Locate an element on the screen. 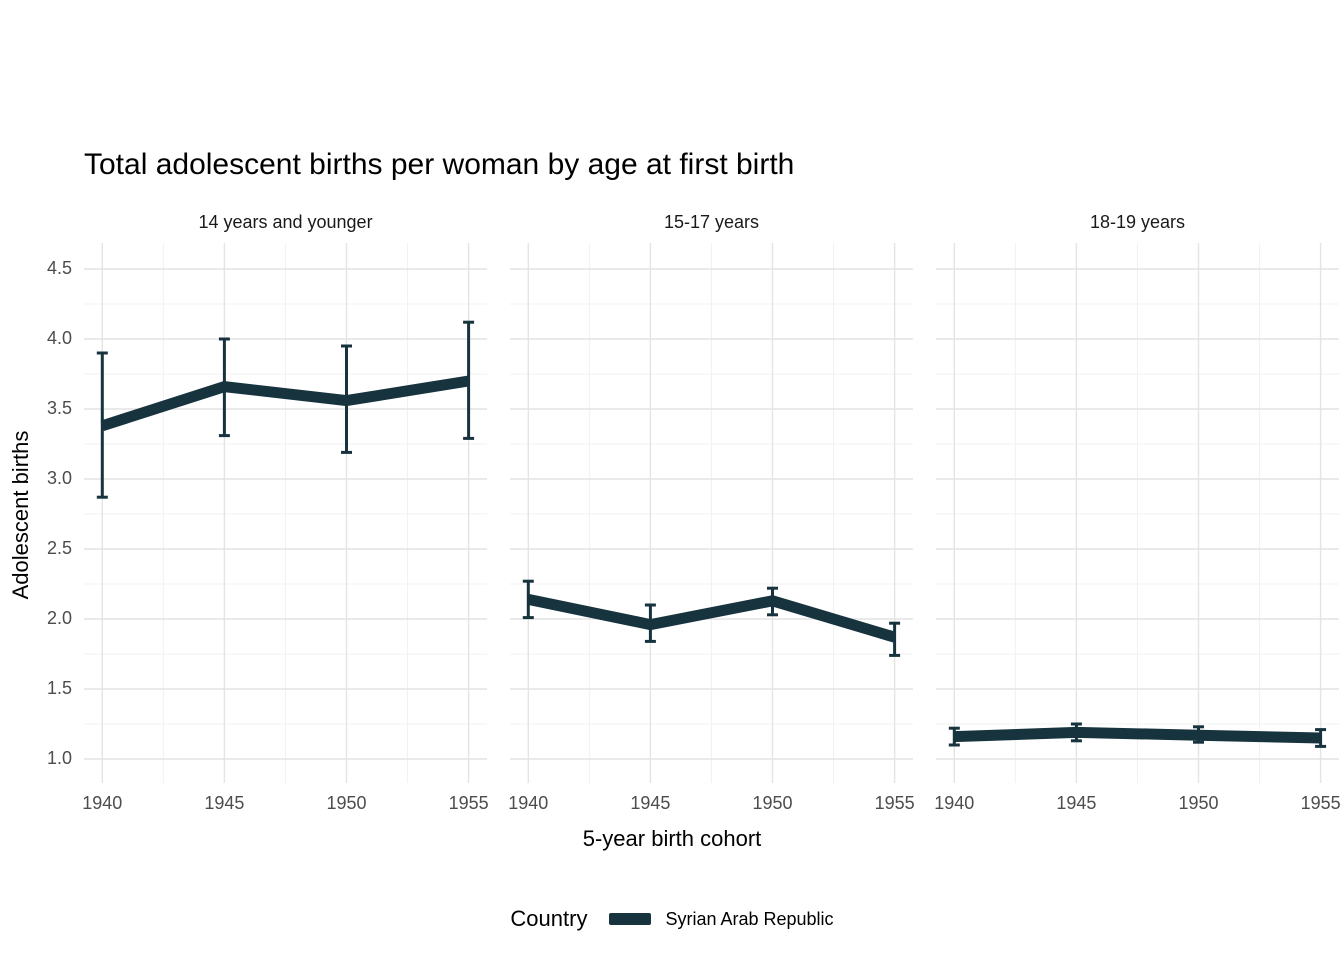 Image resolution: width=1344 pixels, height=960 pixels. y-tick-label: 4.5 is located at coordinates (59, 268).